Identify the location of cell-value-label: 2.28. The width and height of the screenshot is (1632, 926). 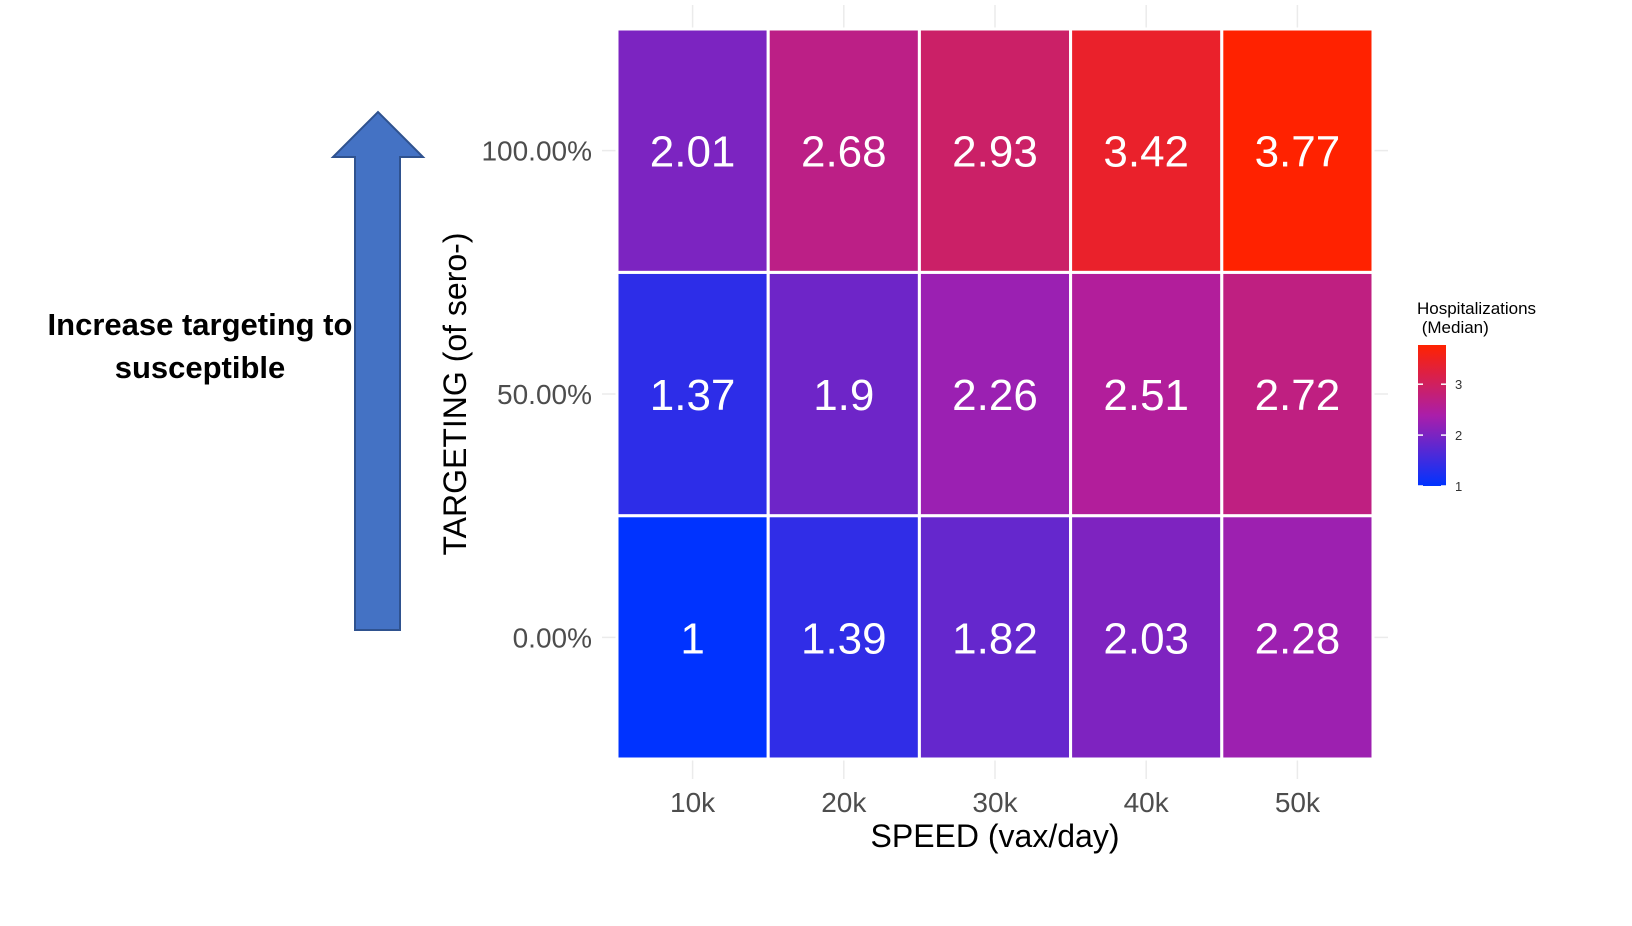
(1298, 638).